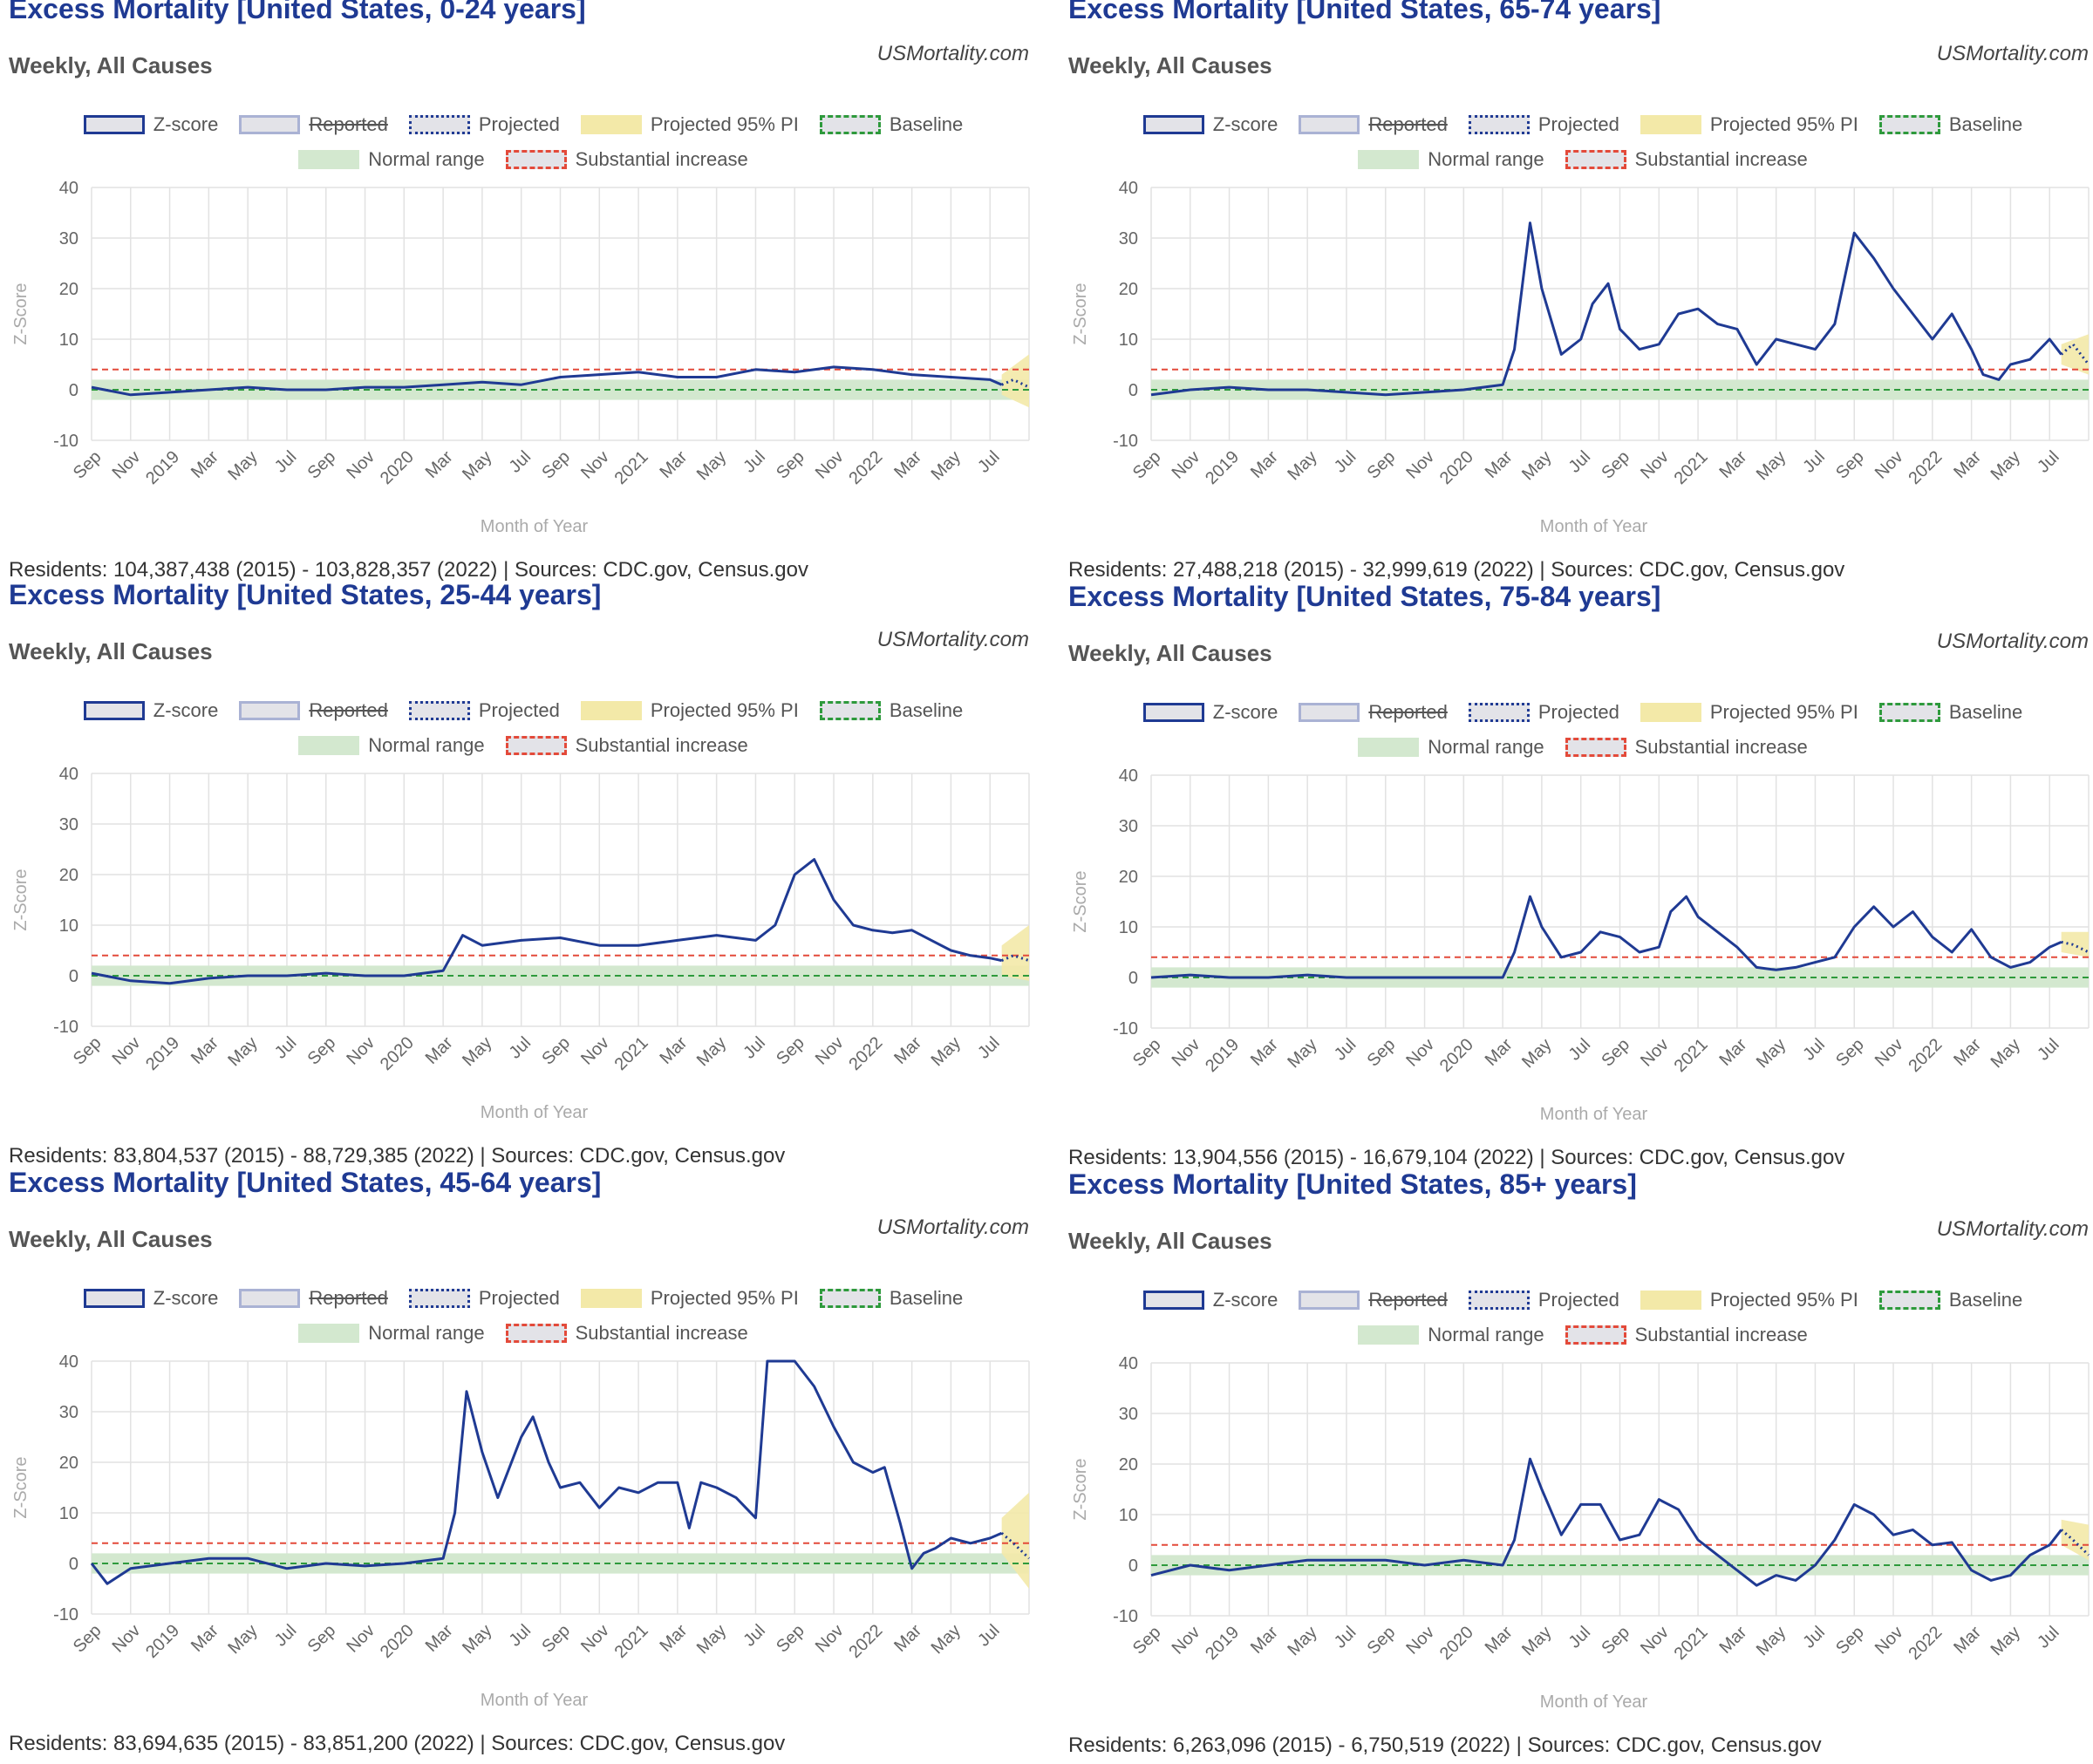  Describe the element at coordinates (1909, 1300) in the screenshot. I see `baseline-swatch-icon` at that location.